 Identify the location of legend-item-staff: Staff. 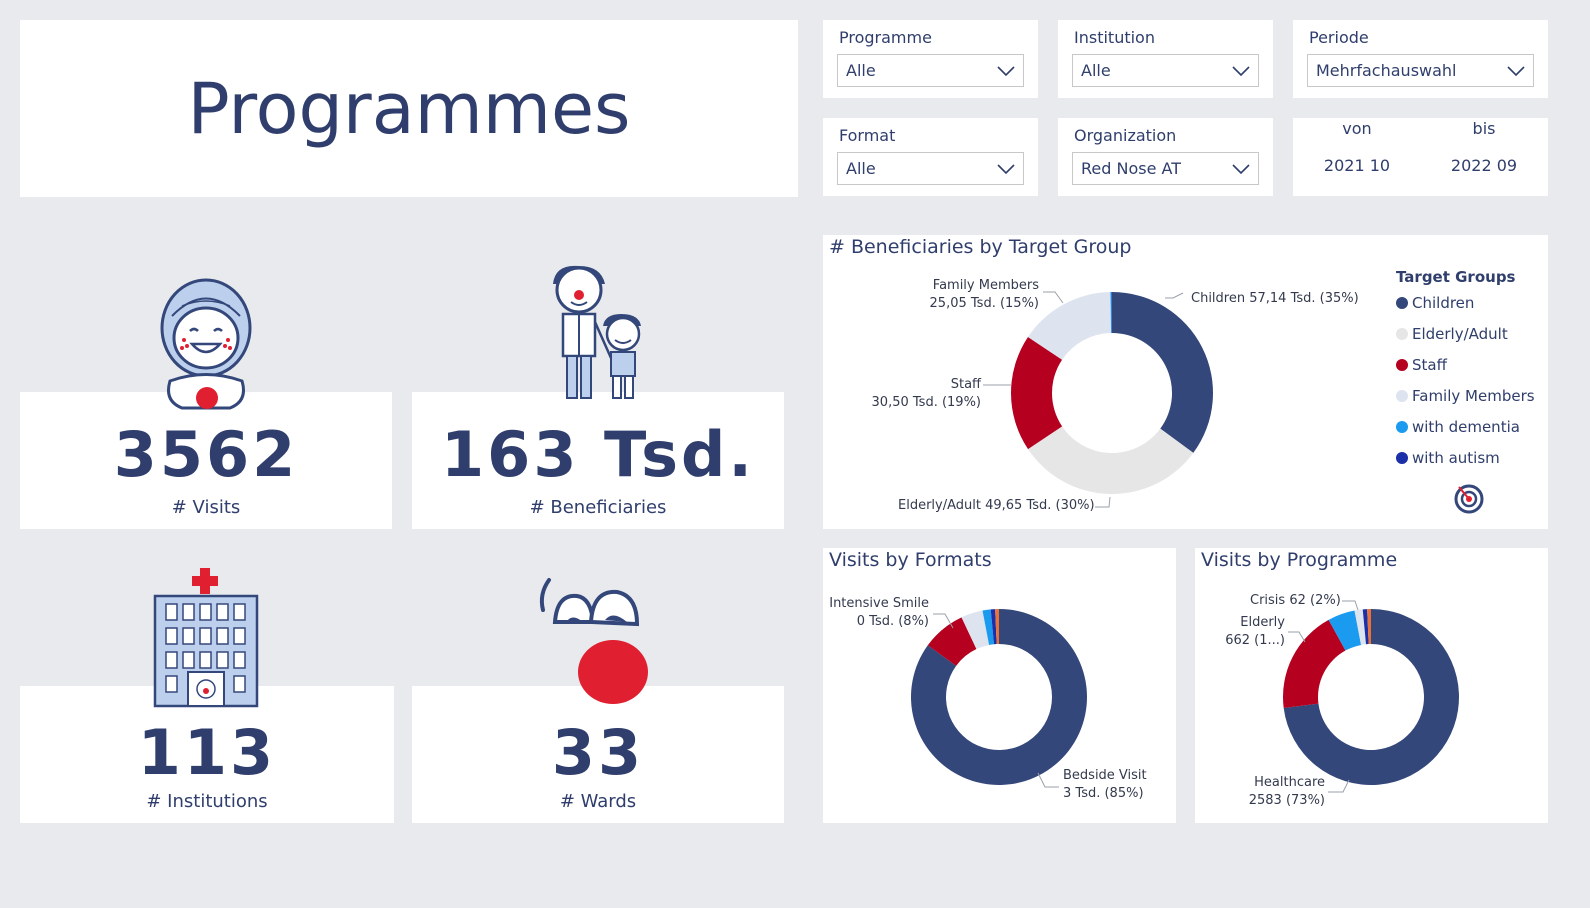
(1421, 365).